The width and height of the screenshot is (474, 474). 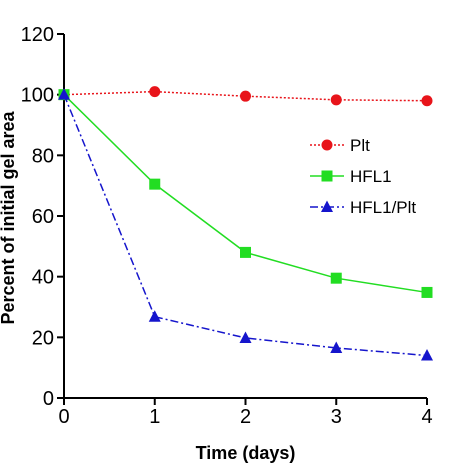 I want to click on legend: Plt HFL1 HFL1/Plt, so click(x=363, y=176).